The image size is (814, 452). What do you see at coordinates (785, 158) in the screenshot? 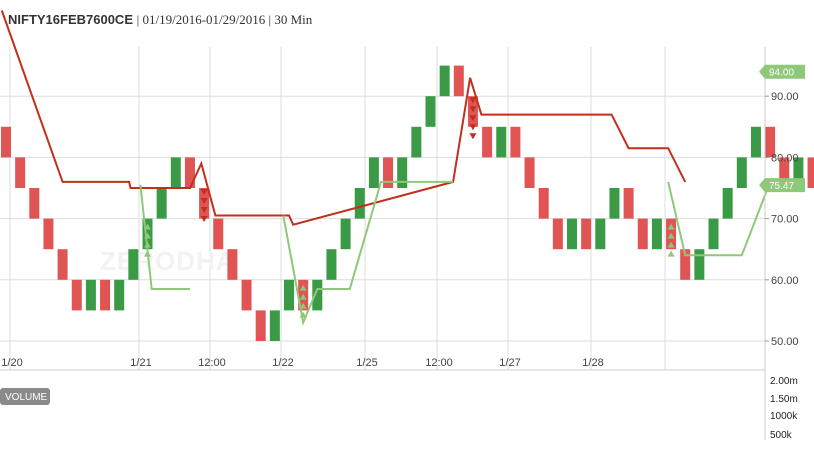
I see `y-tick-label: 80.00` at bounding box center [785, 158].